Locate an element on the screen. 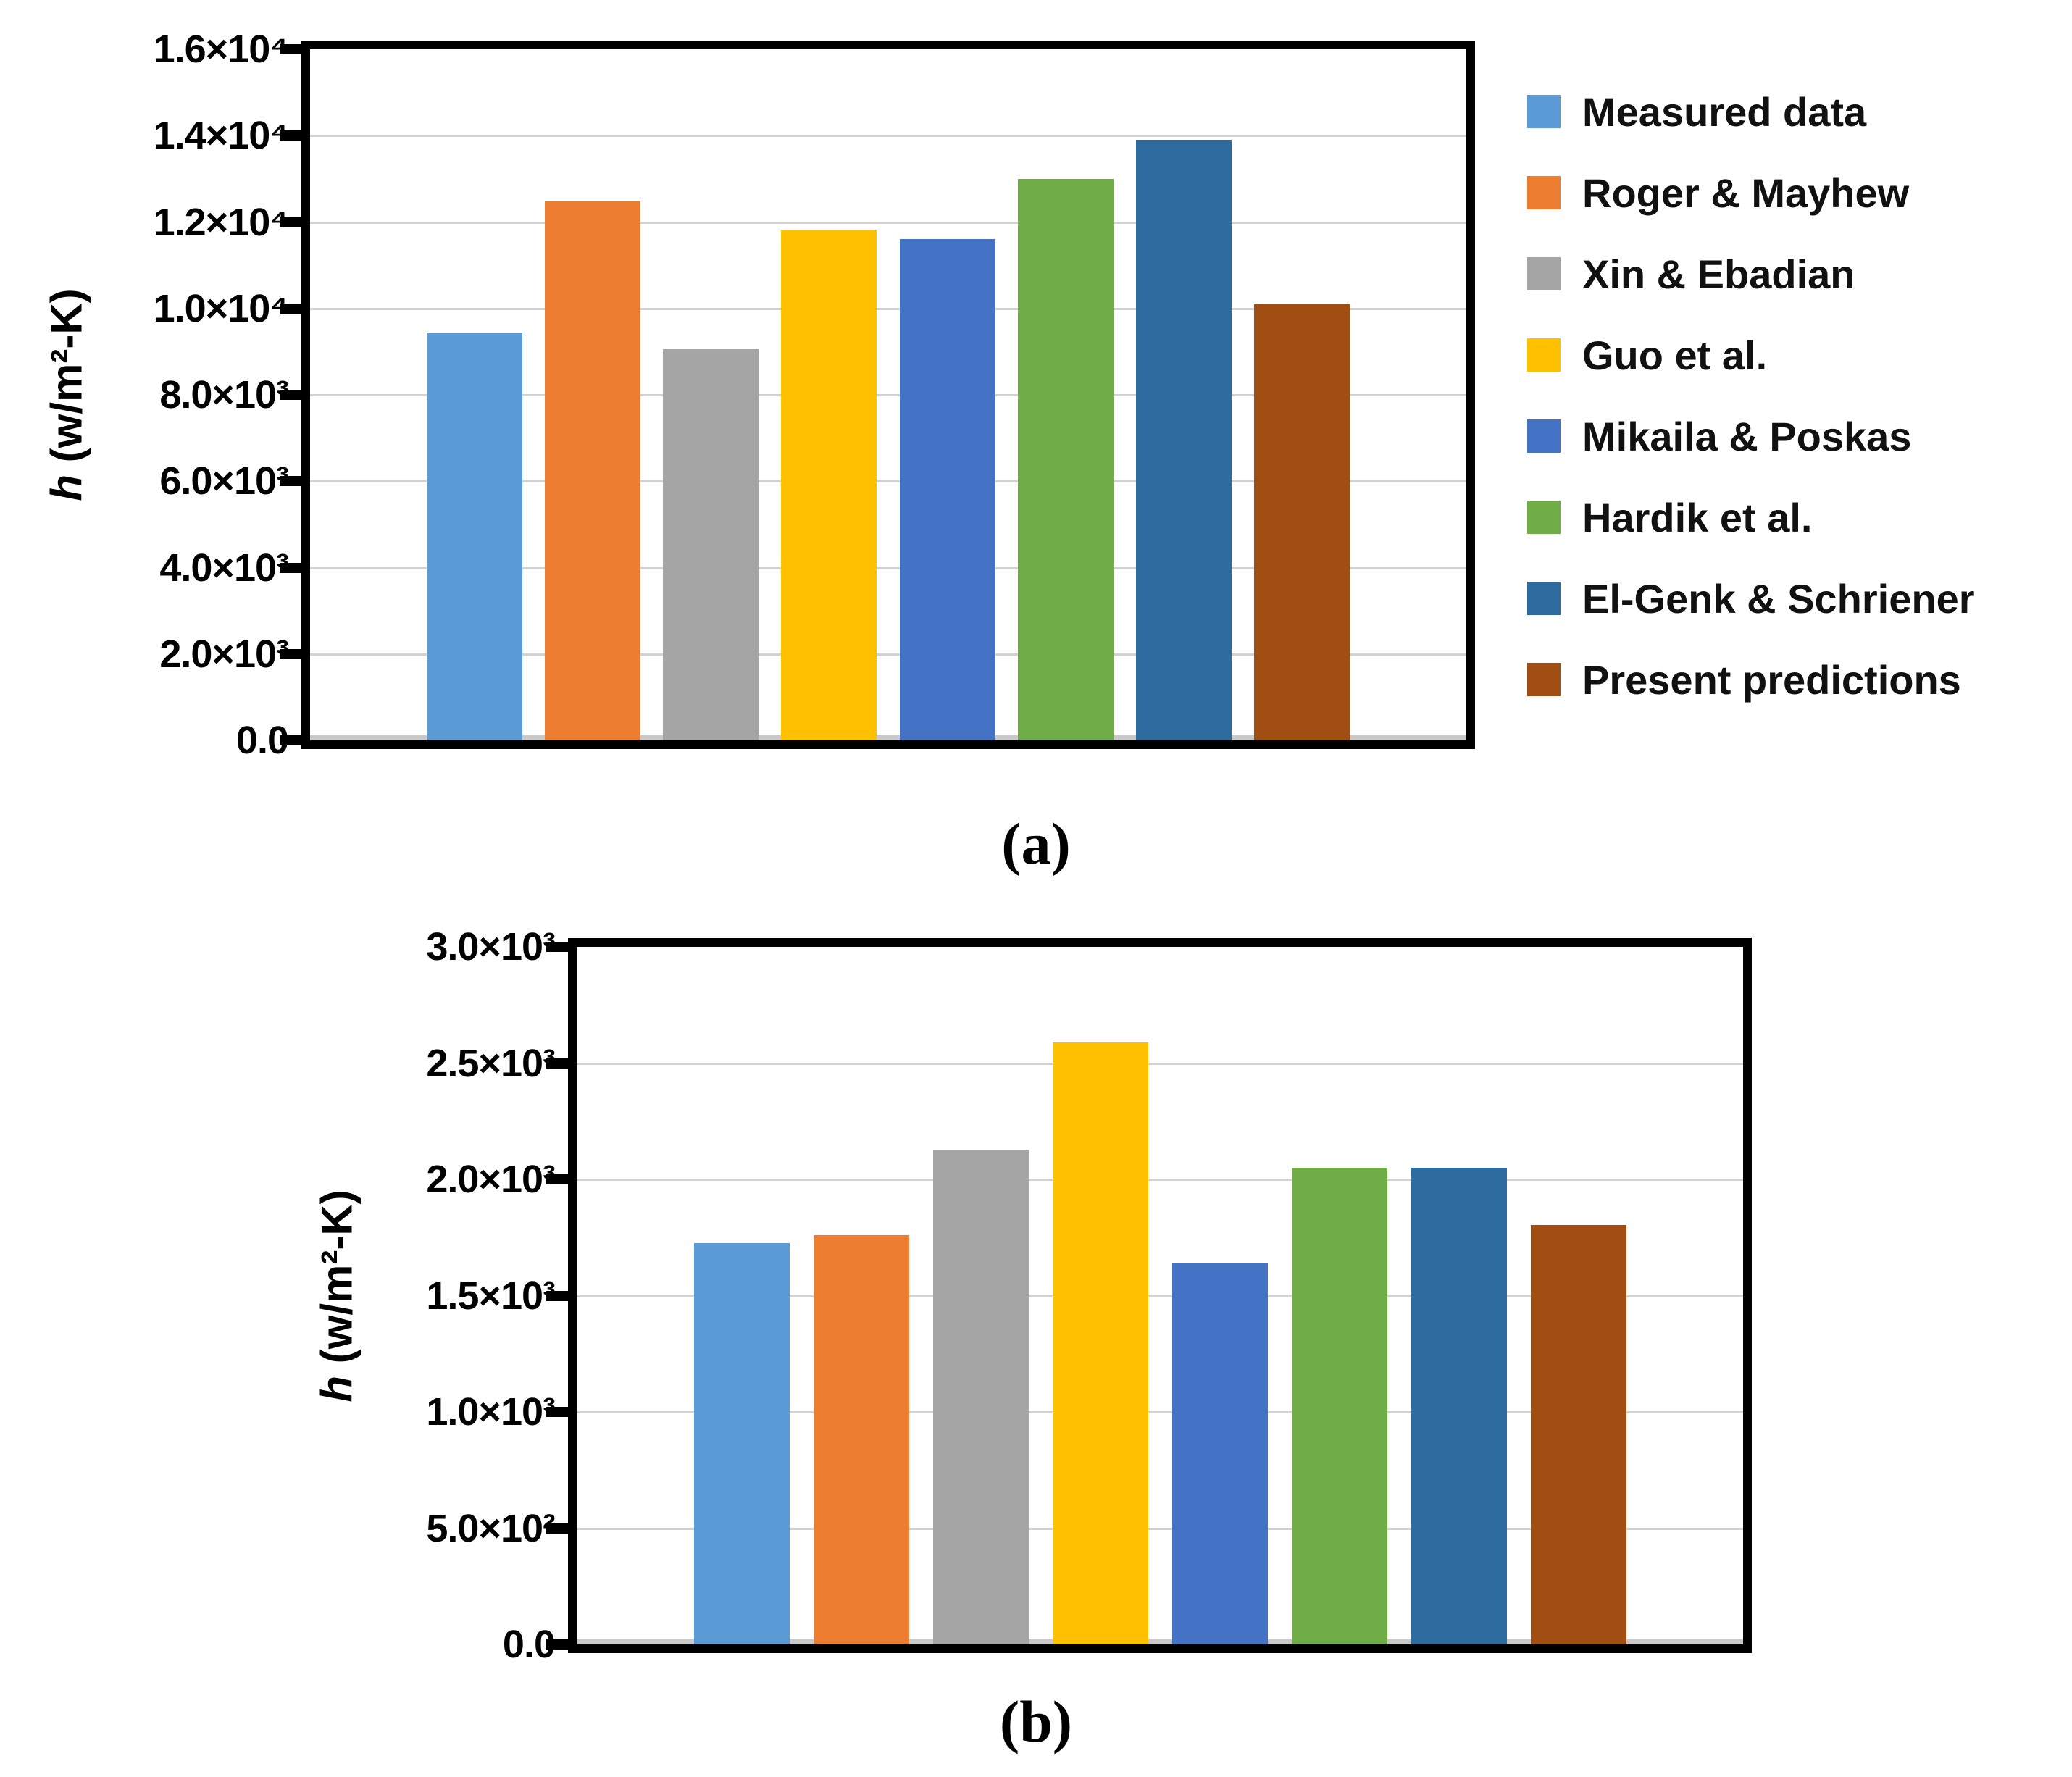  y-tick-label: 1.0×10⁴ is located at coordinates (221, 308).